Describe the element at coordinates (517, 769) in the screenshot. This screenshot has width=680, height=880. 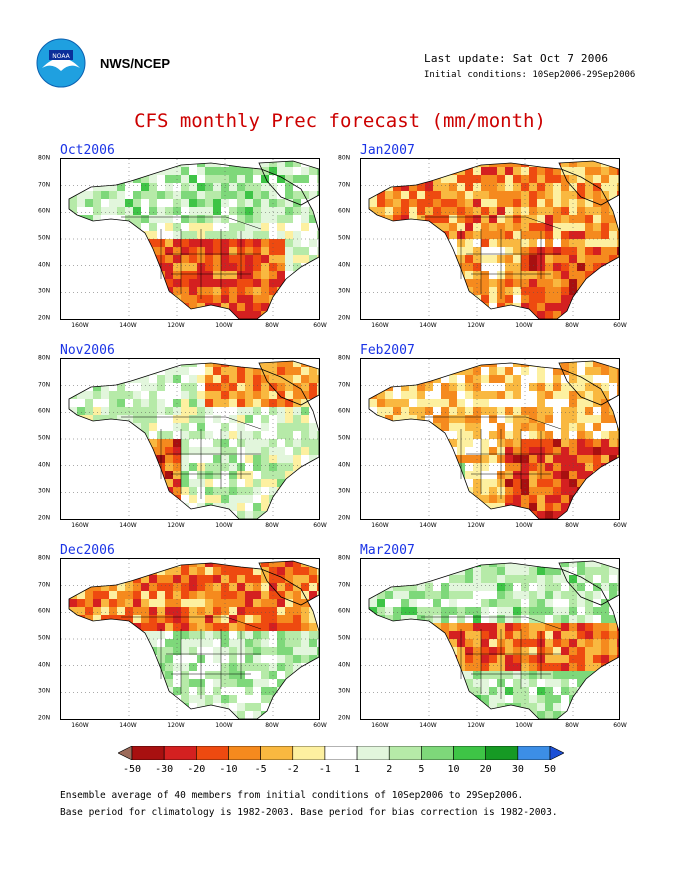
I see `legend-label: 30` at that location.